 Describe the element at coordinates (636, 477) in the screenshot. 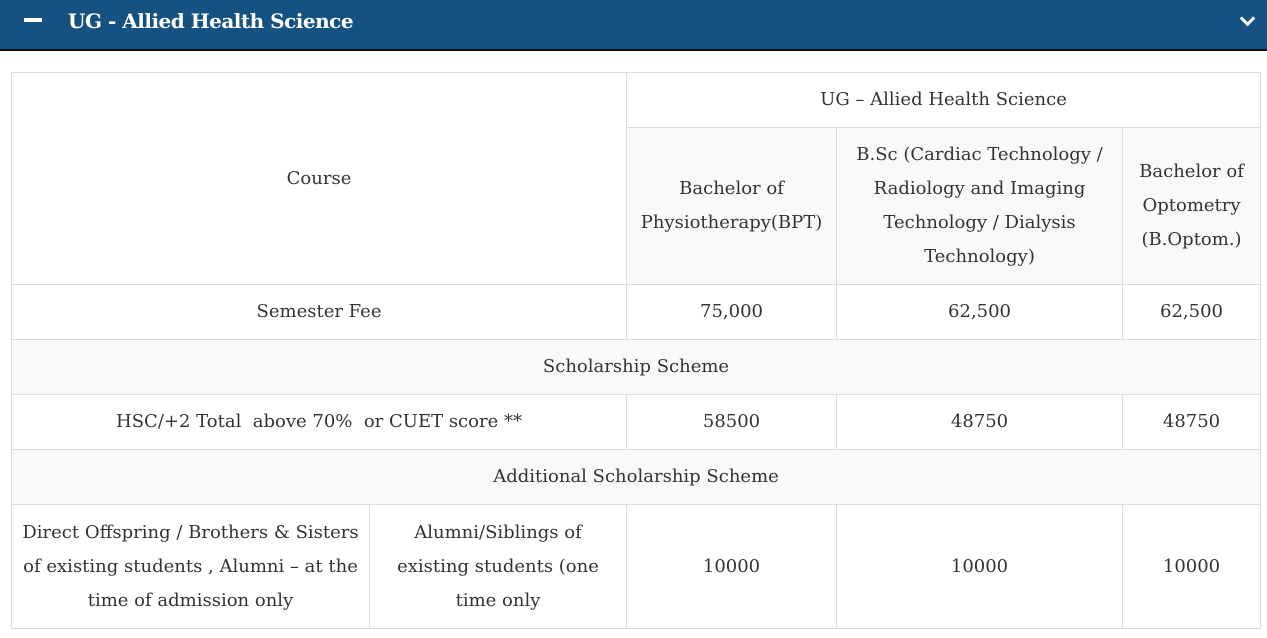

I see `section-heading: Additional Scholarship Scheme` at that location.